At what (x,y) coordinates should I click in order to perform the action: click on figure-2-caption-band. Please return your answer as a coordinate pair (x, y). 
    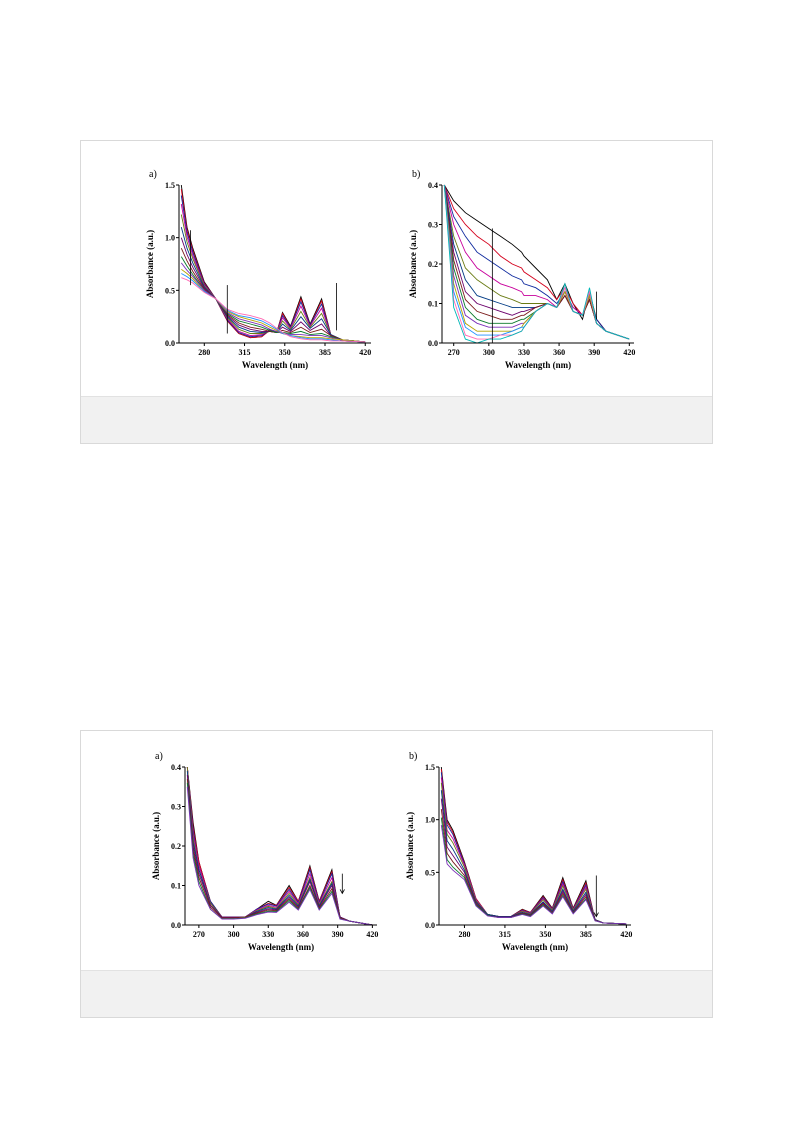
    Looking at the image, I should click on (396, 993).